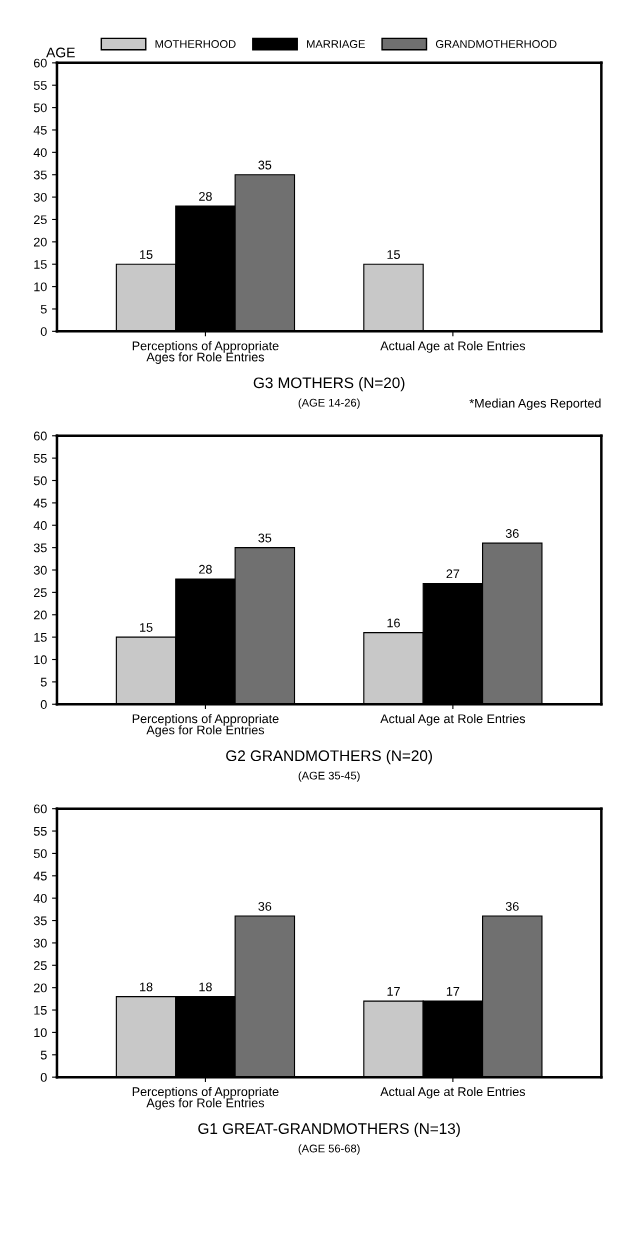  Describe the element at coordinates (329, 757) in the screenshot. I see `text: G2 GRANDMOTHERS (N=20)` at that location.